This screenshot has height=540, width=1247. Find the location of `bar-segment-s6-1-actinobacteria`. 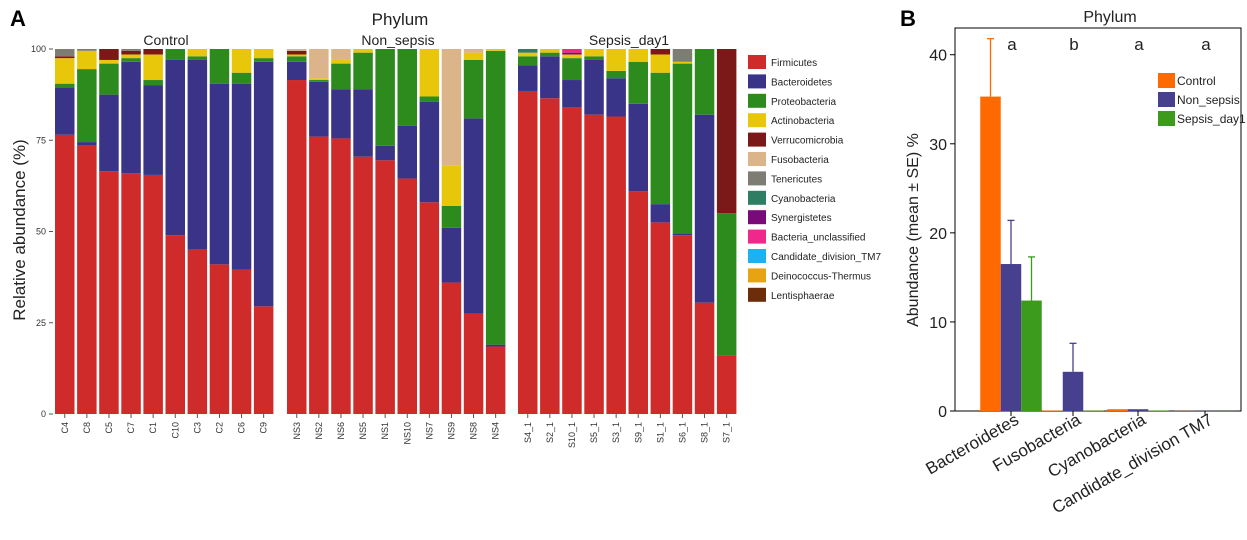

bar-segment-s6-1-actinobacteria is located at coordinates (683, 63).